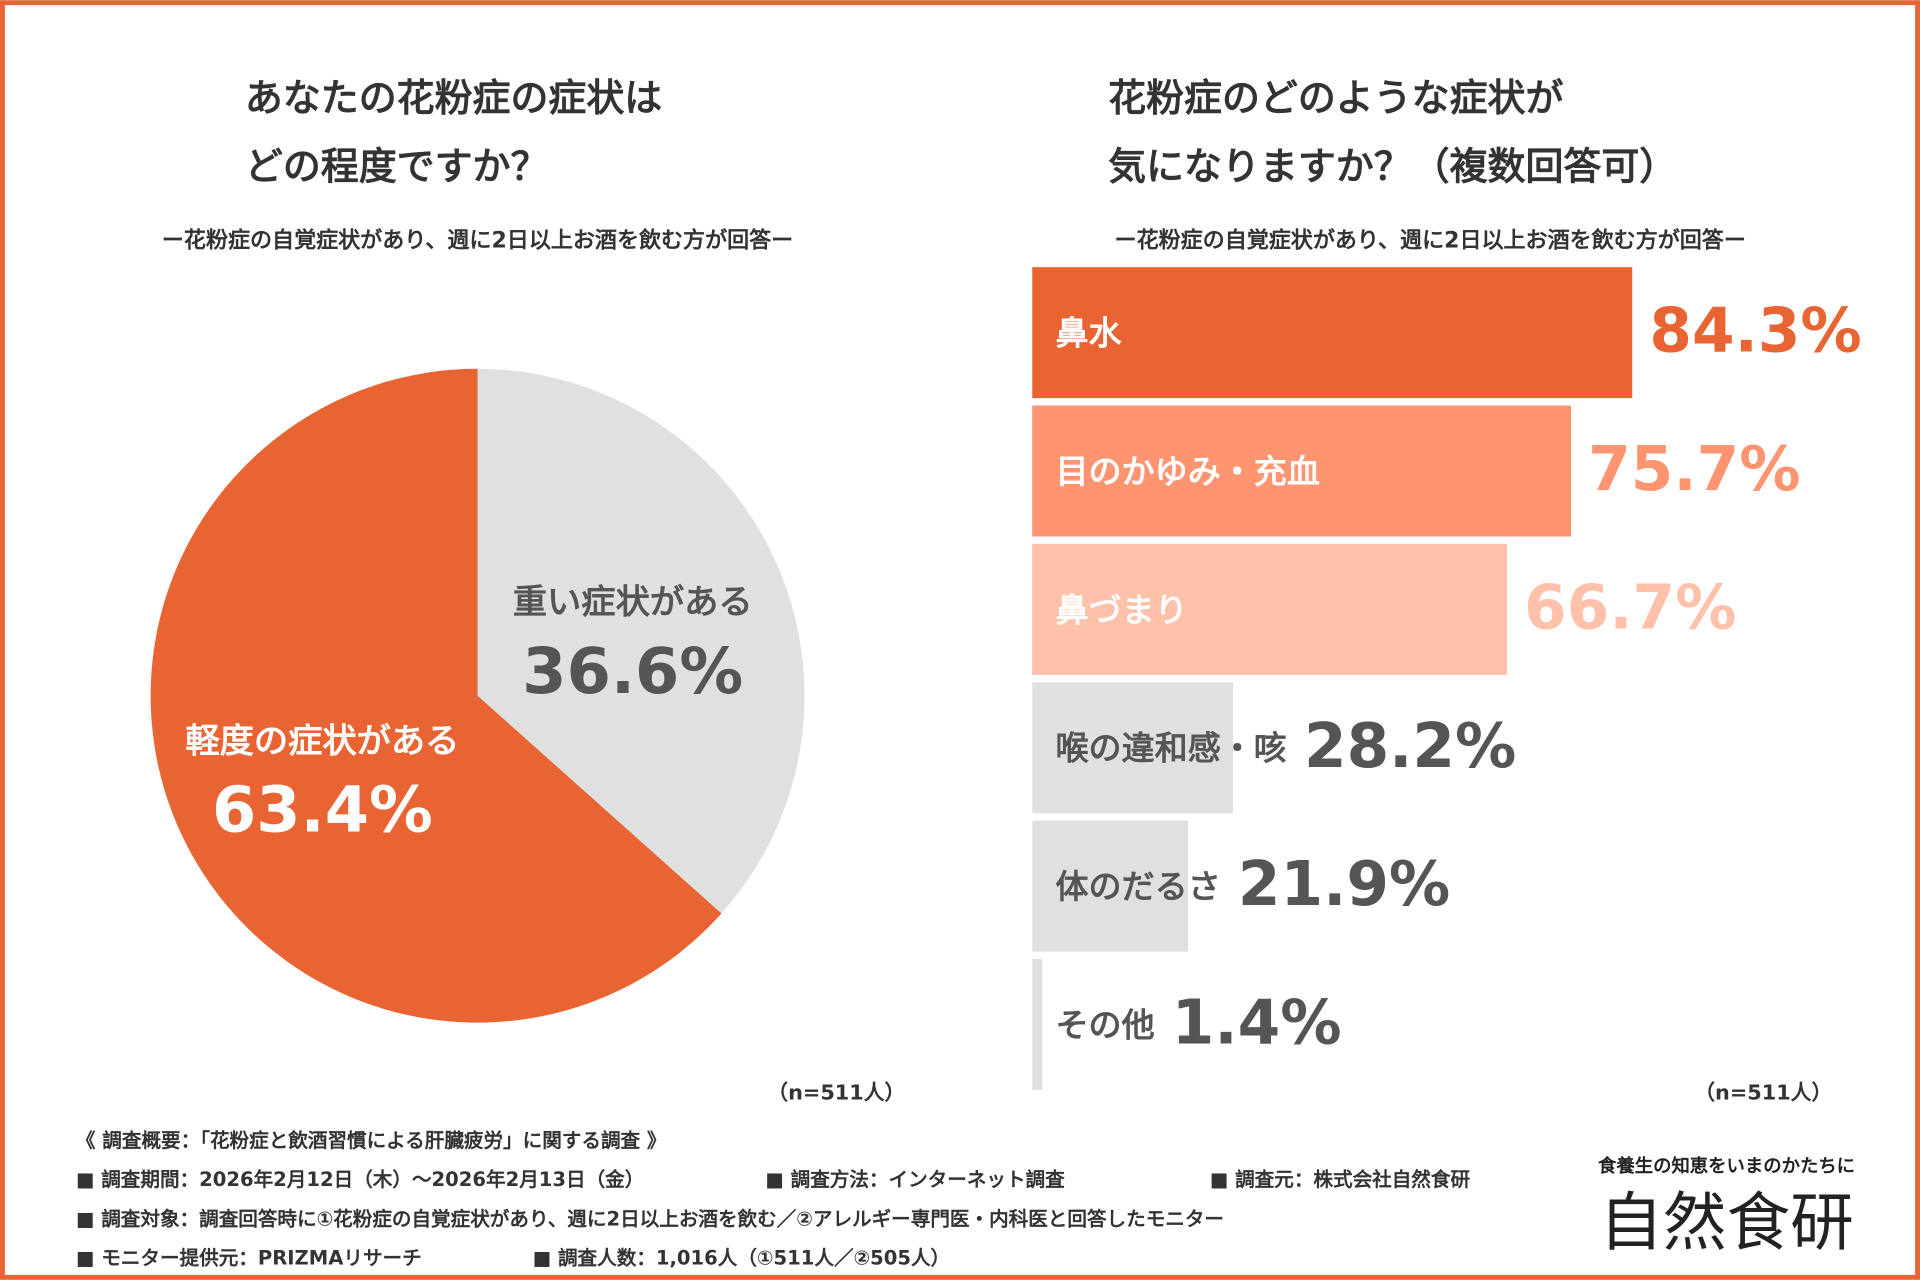 The width and height of the screenshot is (1920, 1280). I want to click on slice-label: 重い症状がある, so click(633, 603).